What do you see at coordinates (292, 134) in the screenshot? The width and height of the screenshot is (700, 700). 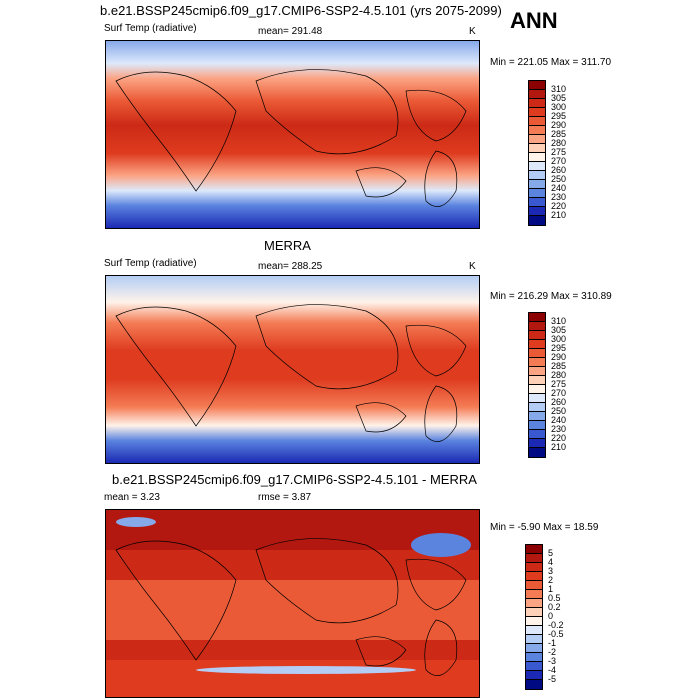 I see `panel1-map-field` at bounding box center [292, 134].